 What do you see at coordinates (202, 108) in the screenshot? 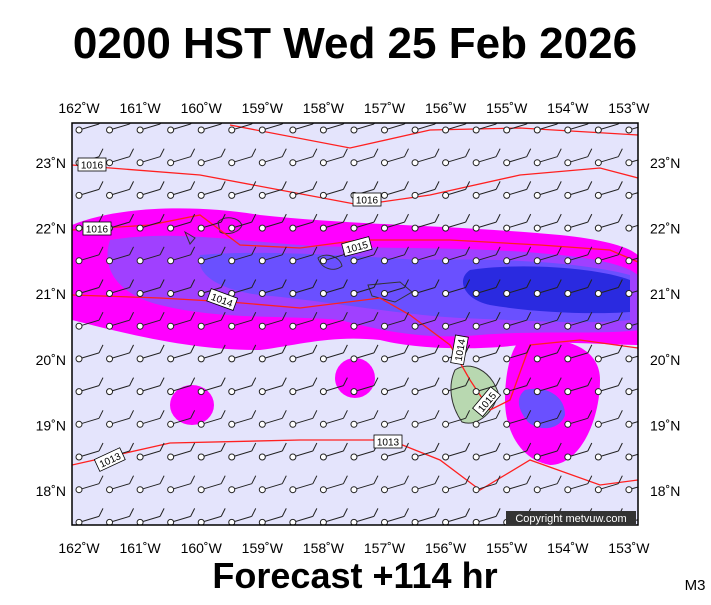
I see `lon-label-top: 160˚W` at bounding box center [202, 108].